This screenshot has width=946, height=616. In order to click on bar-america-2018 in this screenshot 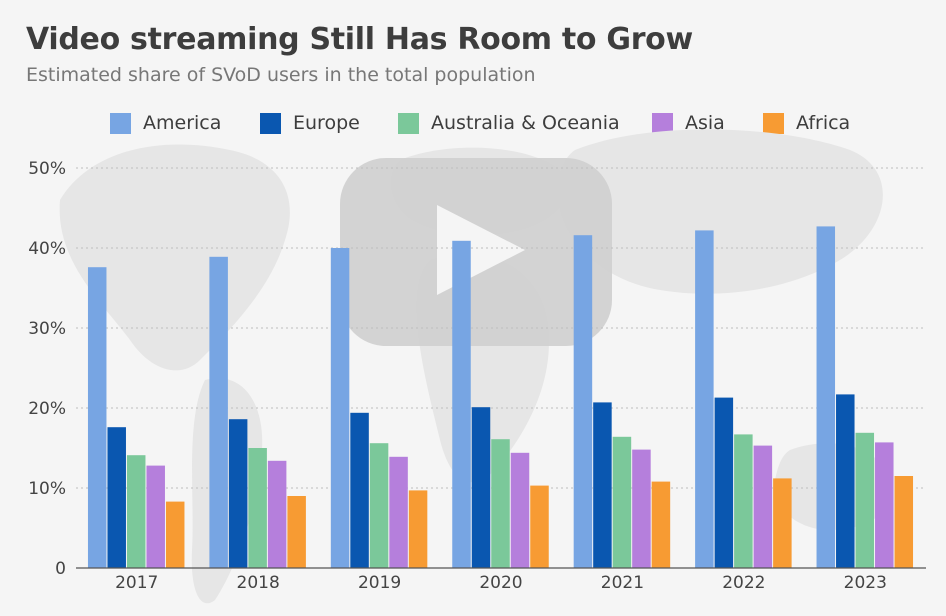, I will do `click(218, 412)`.